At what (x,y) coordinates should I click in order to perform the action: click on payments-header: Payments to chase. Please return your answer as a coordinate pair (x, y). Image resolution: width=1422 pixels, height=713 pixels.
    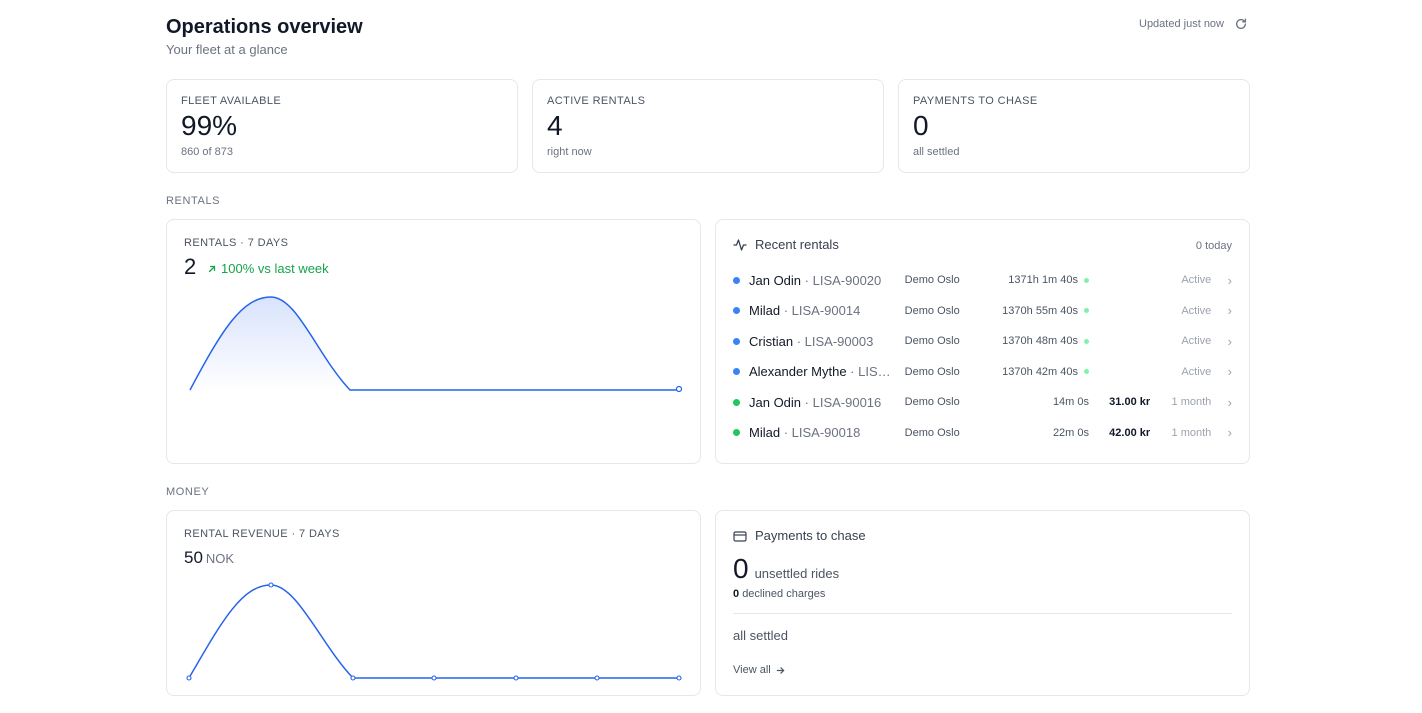
    Looking at the image, I should click on (799, 535).